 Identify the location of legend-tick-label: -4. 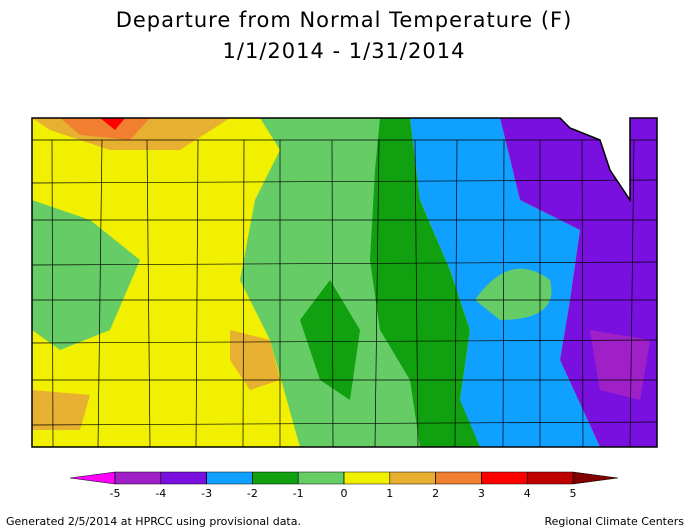
(160, 493).